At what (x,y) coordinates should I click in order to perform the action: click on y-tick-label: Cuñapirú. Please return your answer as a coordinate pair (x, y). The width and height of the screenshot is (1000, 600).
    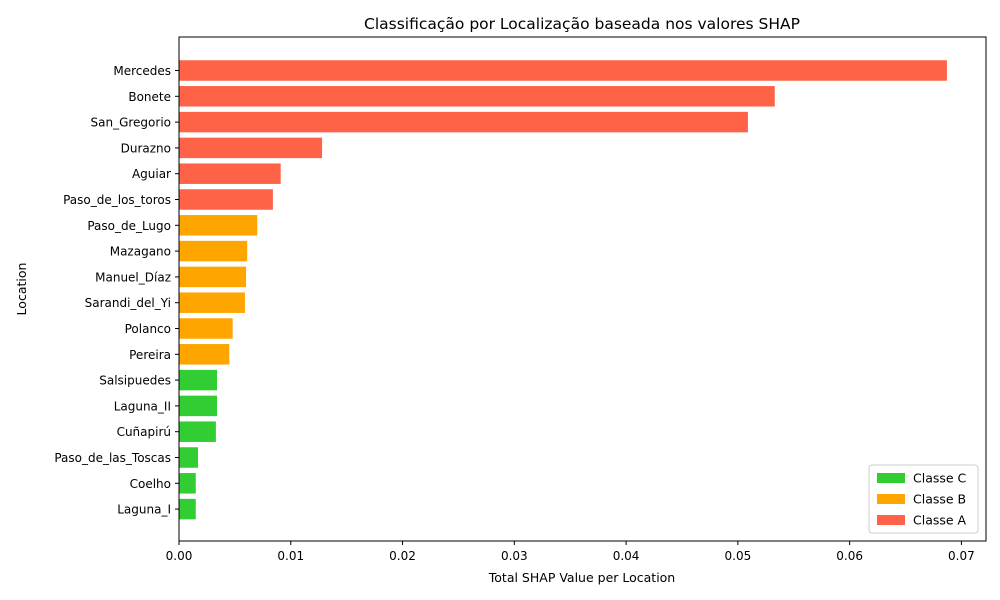
    Looking at the image, I should click on (144, 432).